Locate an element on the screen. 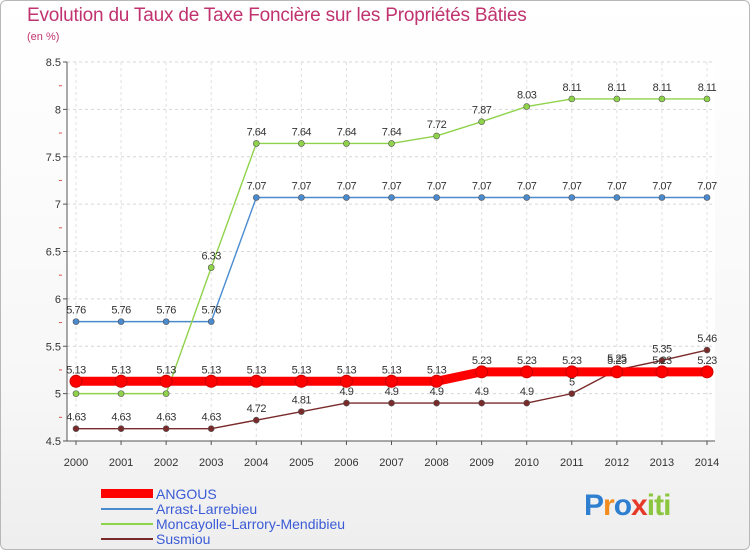  data-label-susmiou: 5.25 is located at coordinates (617, 359).